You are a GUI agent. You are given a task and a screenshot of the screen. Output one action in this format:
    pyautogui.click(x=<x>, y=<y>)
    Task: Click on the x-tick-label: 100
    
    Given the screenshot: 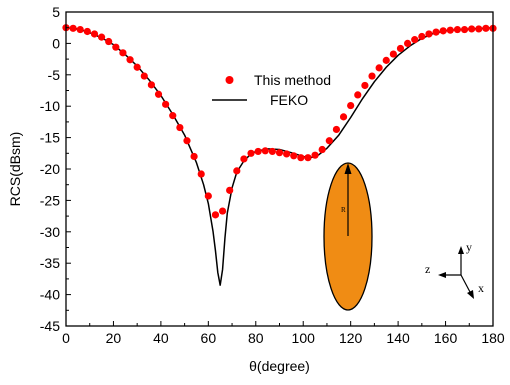 What is the action you would take?
    pyautogui.click(x=304, y=338)
    